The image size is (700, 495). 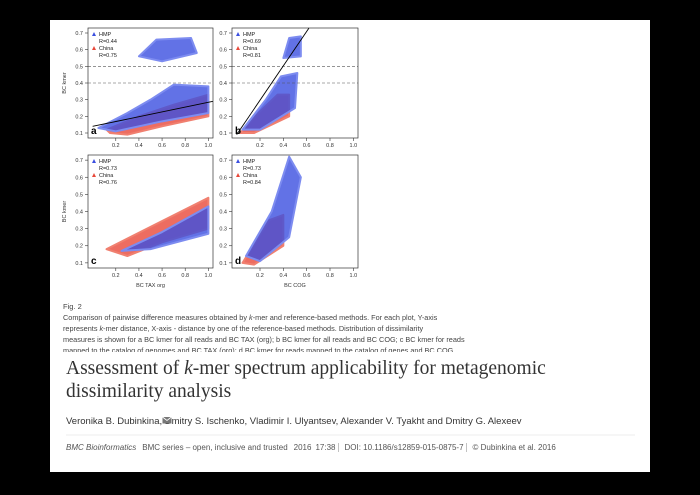 I want to click on email-icon-flap, so click(x=167, y=419).